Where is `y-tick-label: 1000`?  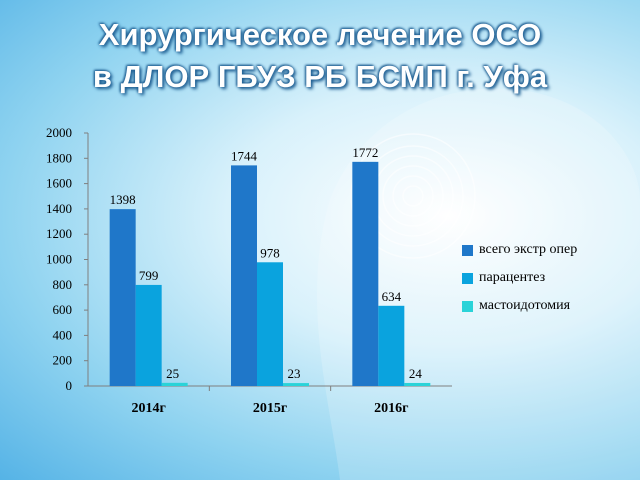
y-tick-label: 1000 is located at coordinates (59, 259).